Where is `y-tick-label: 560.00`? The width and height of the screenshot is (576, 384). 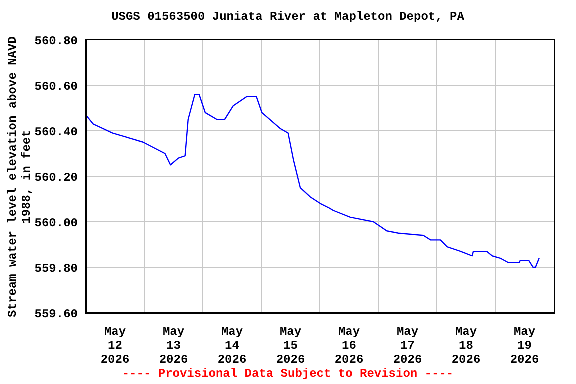 y-tick-label: 560.00 is located at coordinates (56, 223).